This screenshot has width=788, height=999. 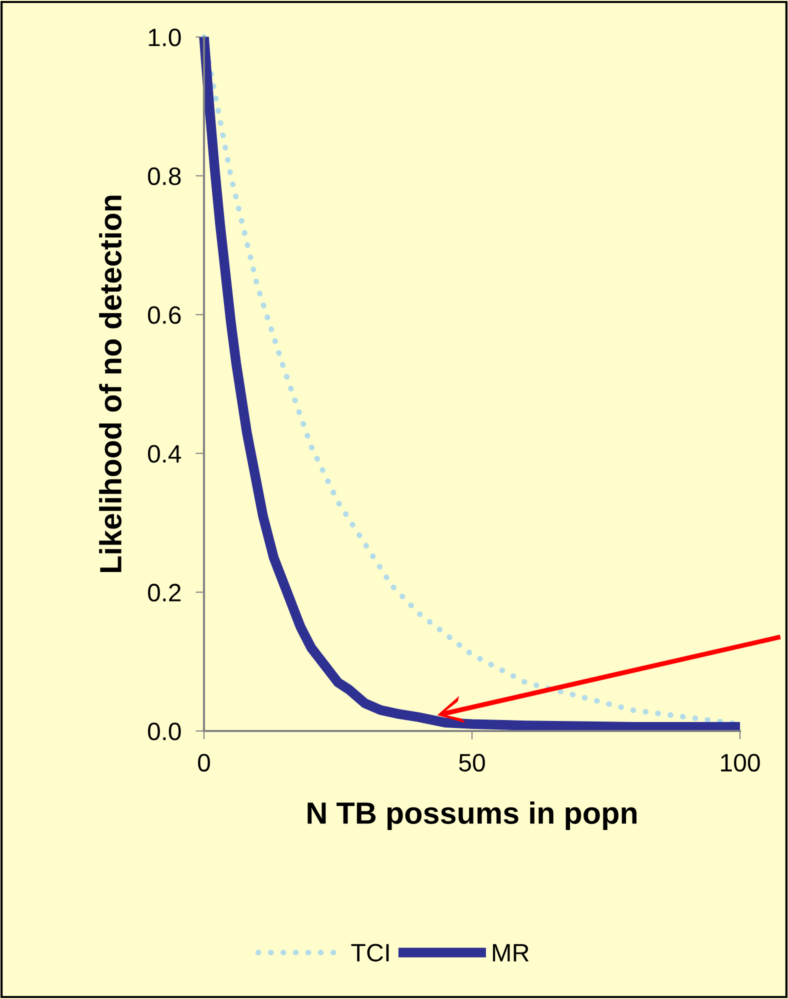 I want to click on y-tick-label: 1.0, so click(x=164, y=37).